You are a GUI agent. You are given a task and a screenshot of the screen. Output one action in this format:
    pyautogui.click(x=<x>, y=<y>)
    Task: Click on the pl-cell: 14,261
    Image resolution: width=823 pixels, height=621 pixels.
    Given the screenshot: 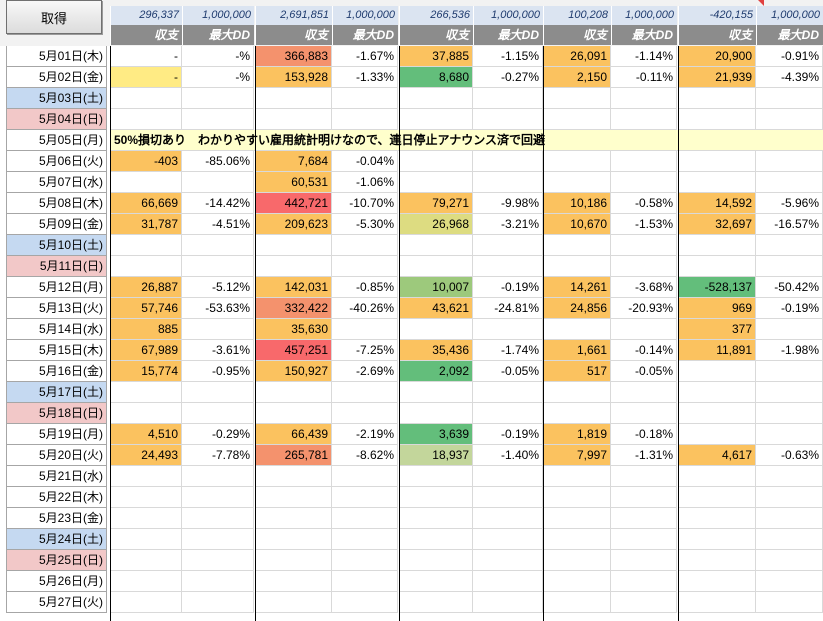 What is the action you would take?
    pyautogui.click(x=577, y=287)
    